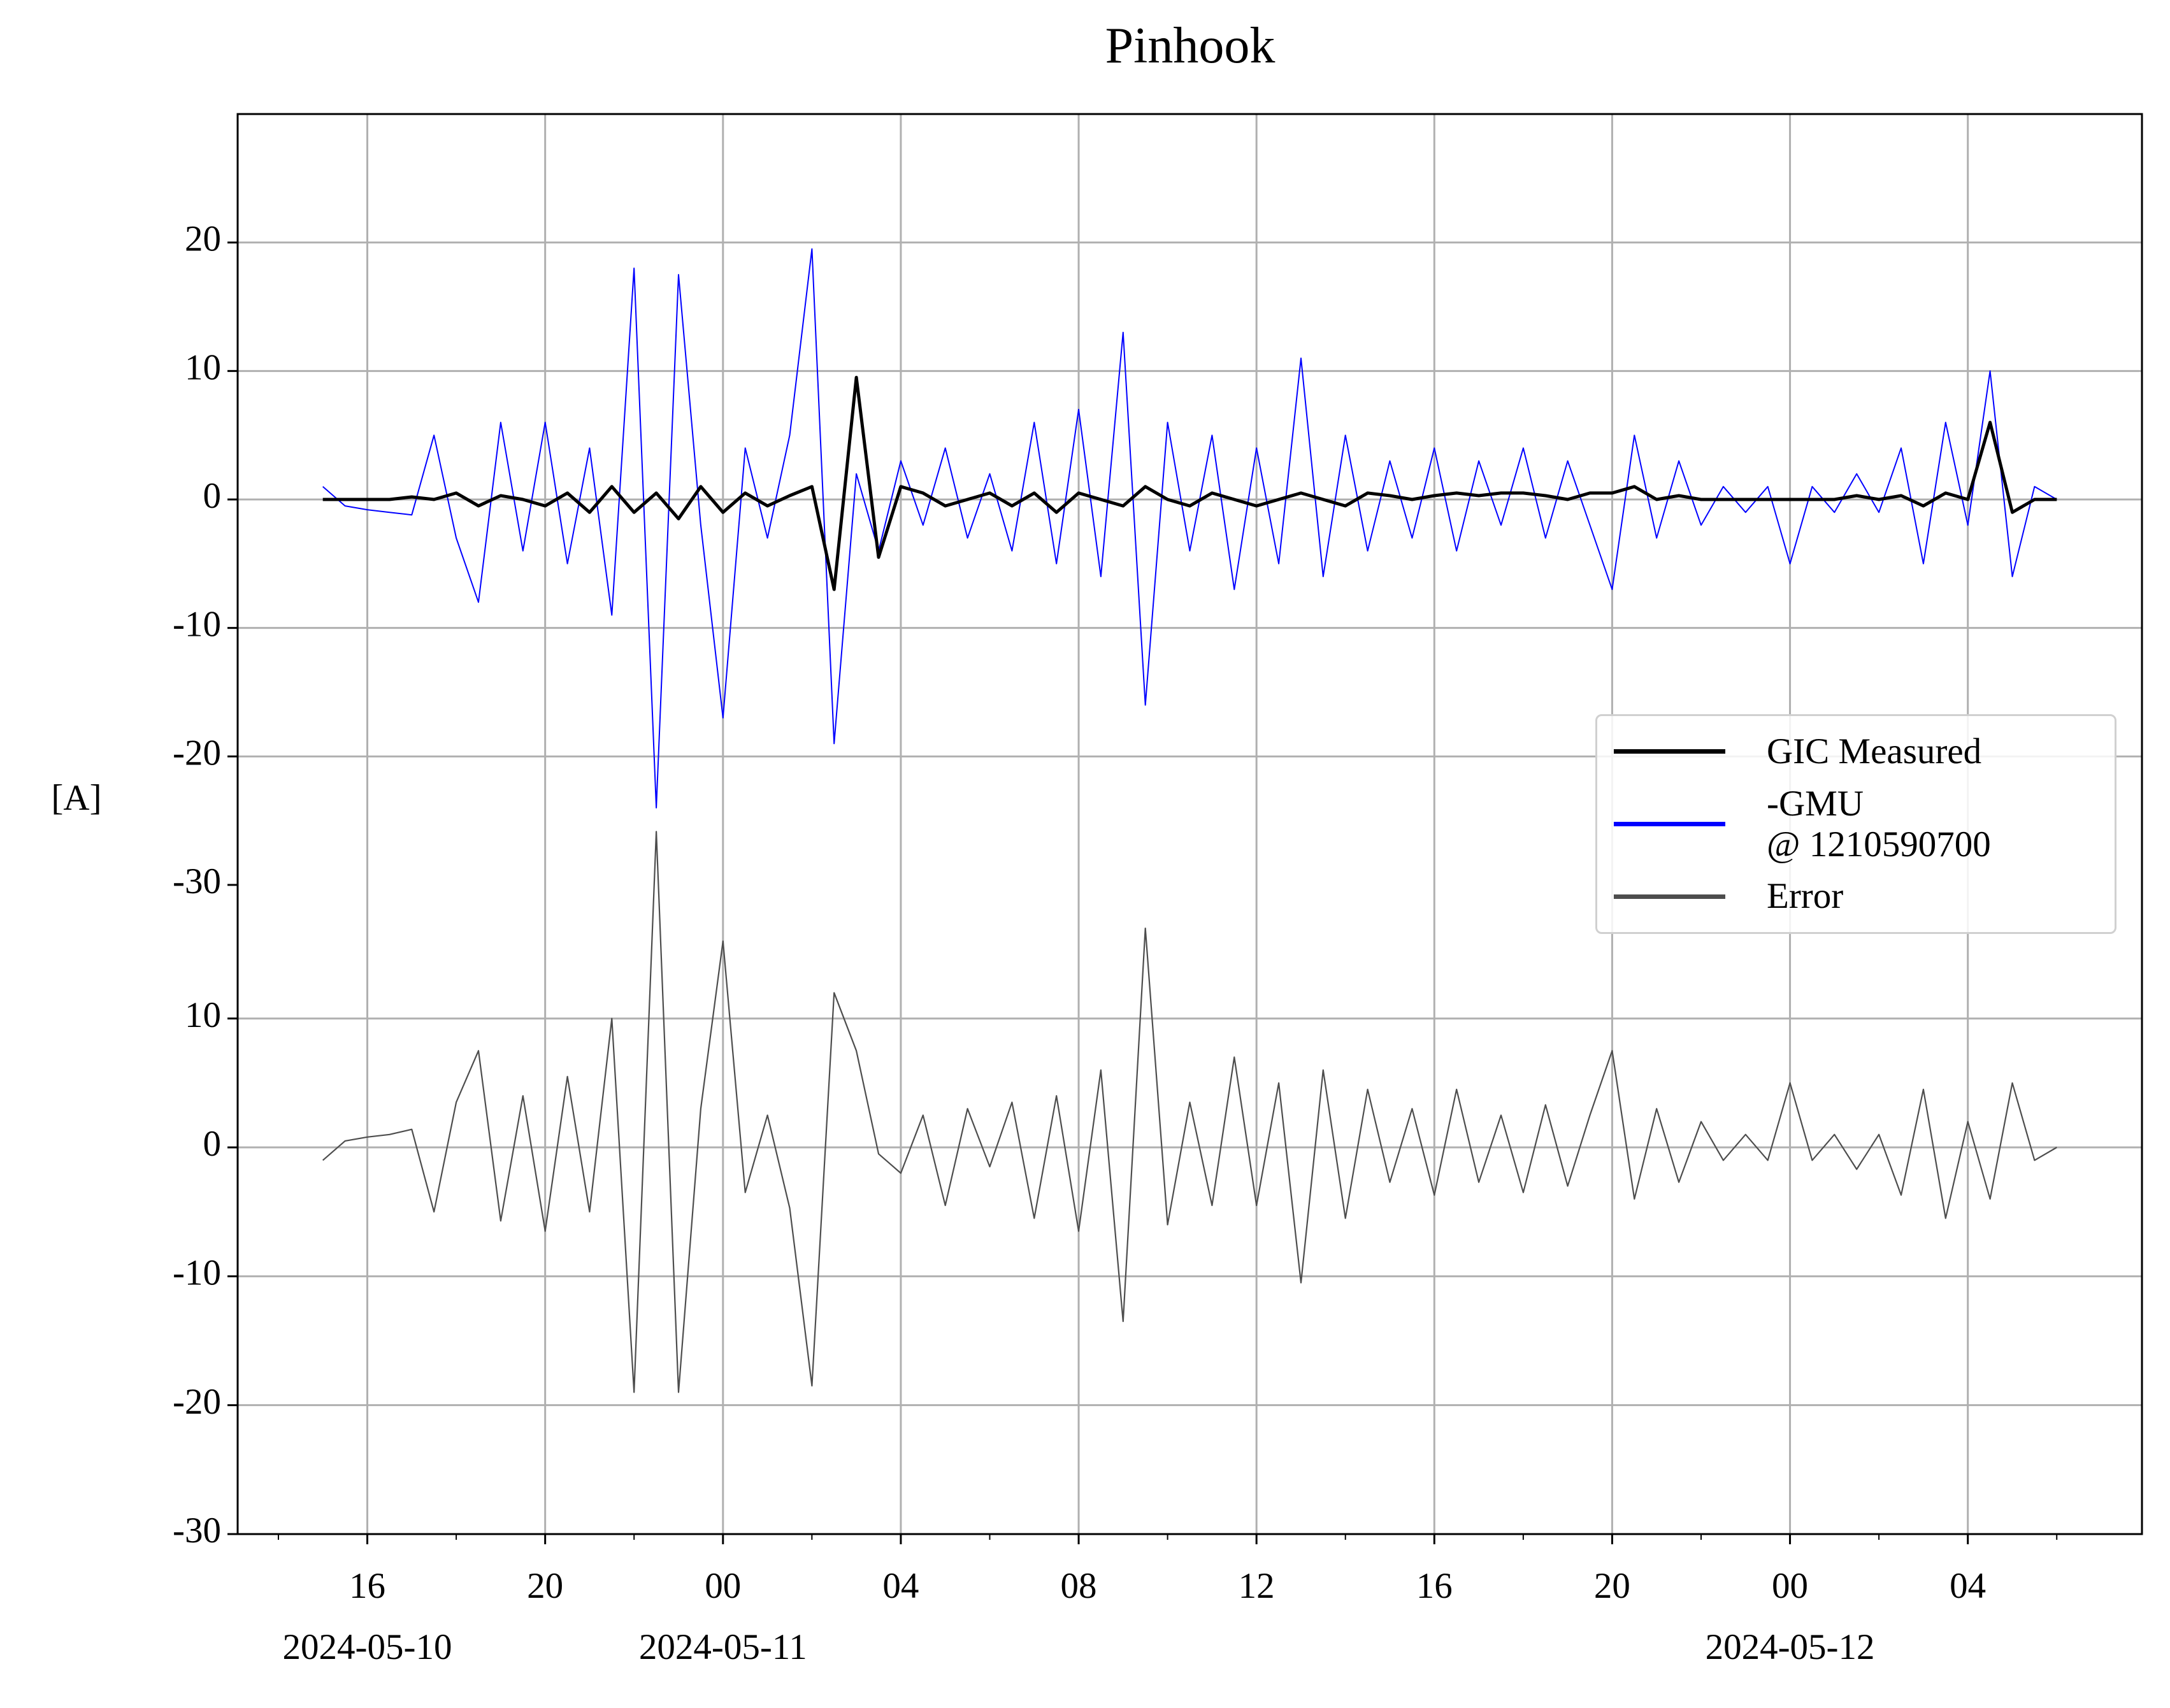  Describe the element at coordinates (1790, 1647) in the screenshot. I see `x-tick-sublabel: 2024-05-12` at that location.